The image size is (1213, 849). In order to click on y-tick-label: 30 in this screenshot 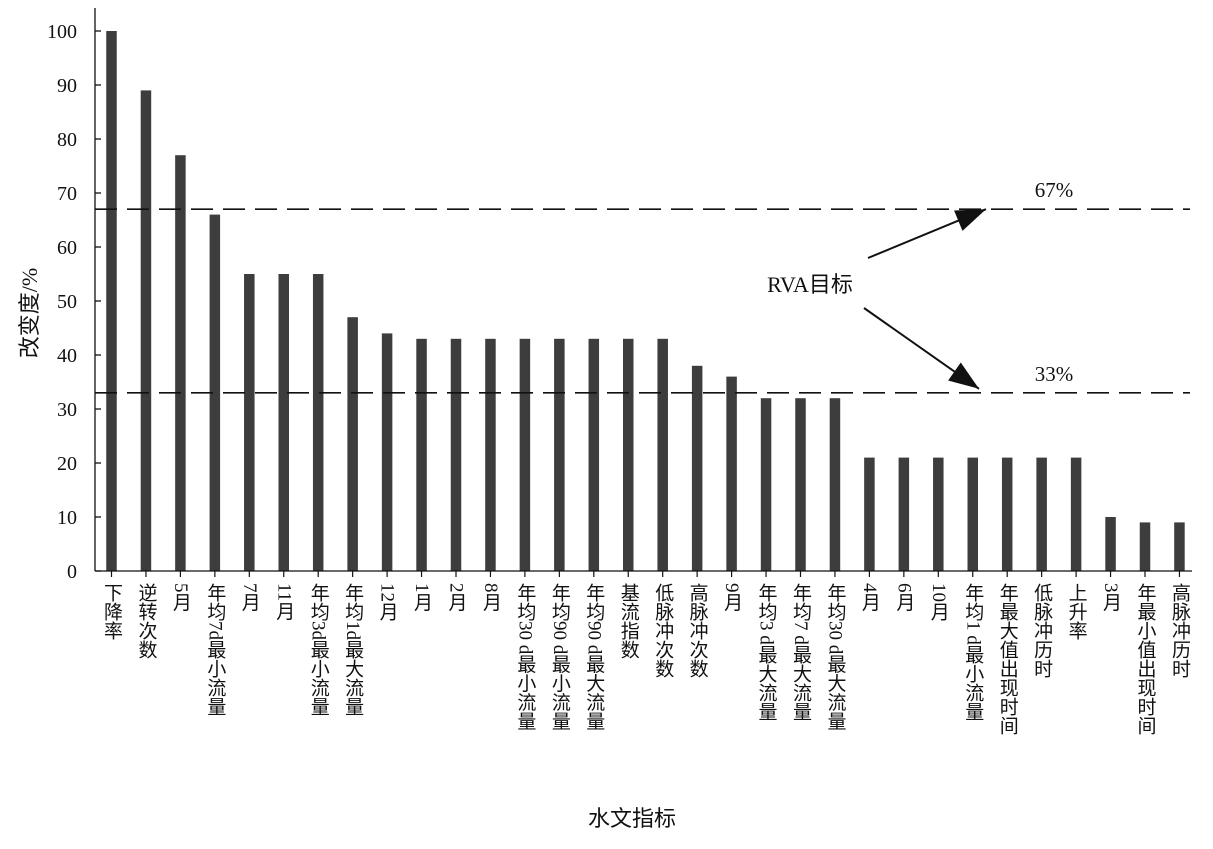, I will do `click(67, 410)`.